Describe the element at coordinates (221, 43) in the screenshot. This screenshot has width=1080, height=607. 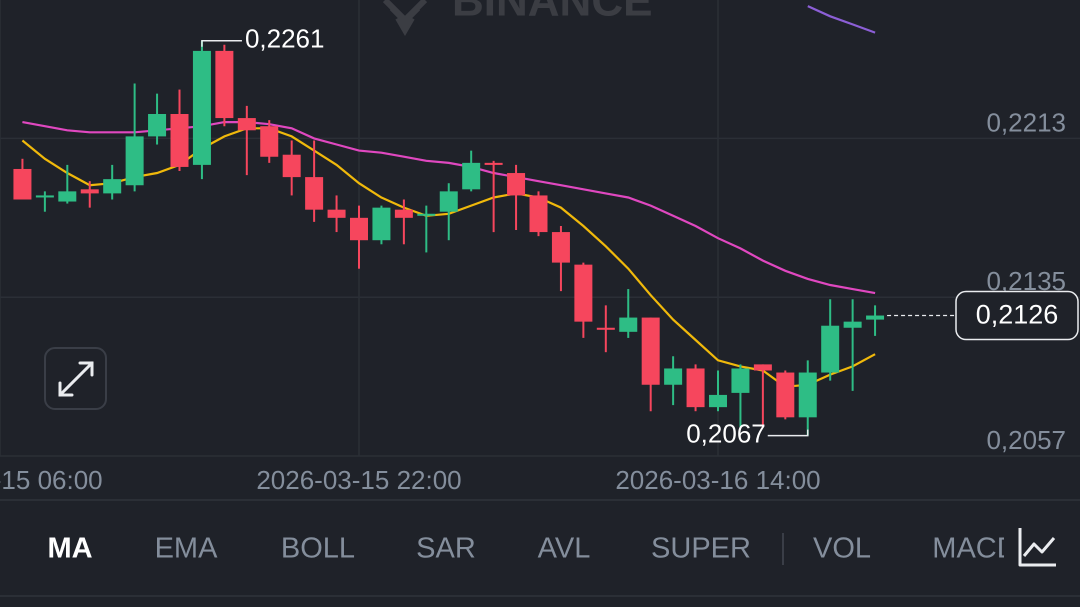
I see `high-marker` at that location.